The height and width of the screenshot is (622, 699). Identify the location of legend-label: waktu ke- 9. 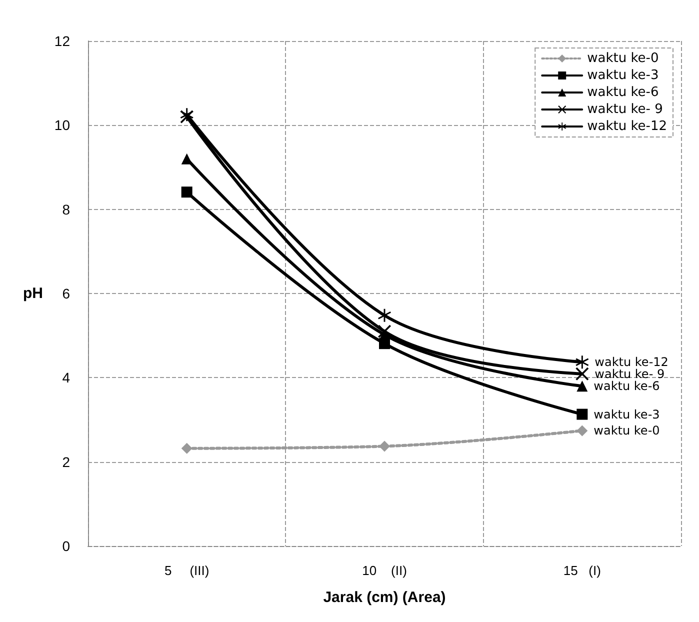
(625, 109).